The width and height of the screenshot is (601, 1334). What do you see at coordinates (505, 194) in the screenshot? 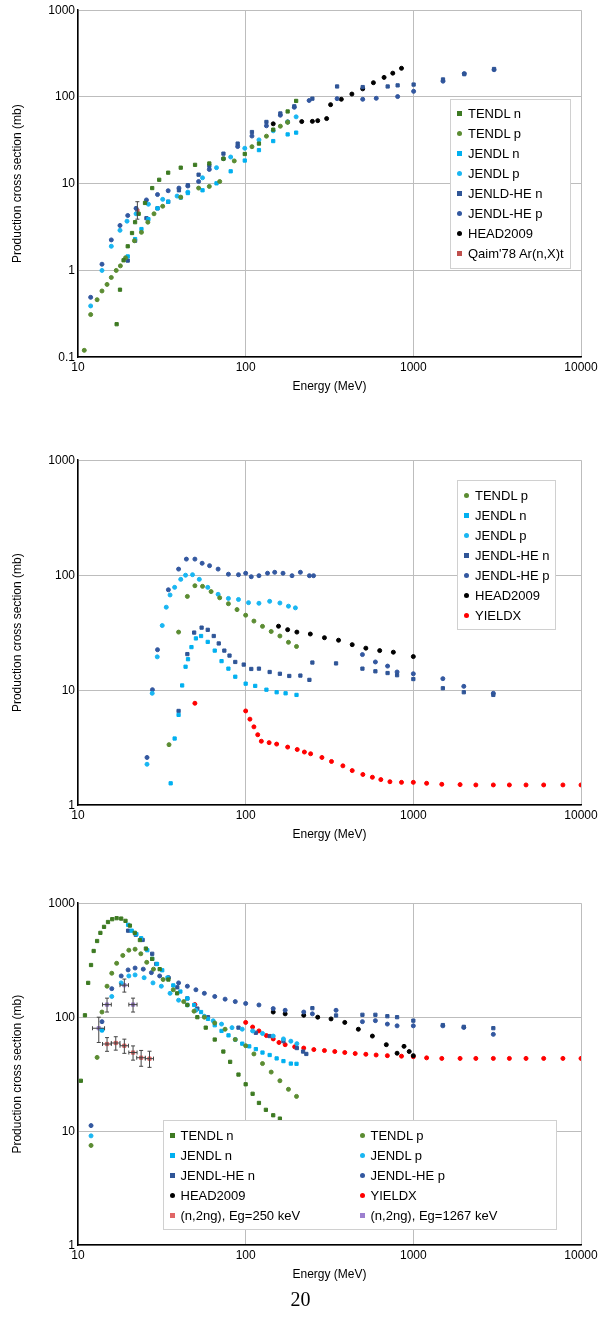
I see `legend-label: JENLD-HE n` at bounding box center [505, 194].